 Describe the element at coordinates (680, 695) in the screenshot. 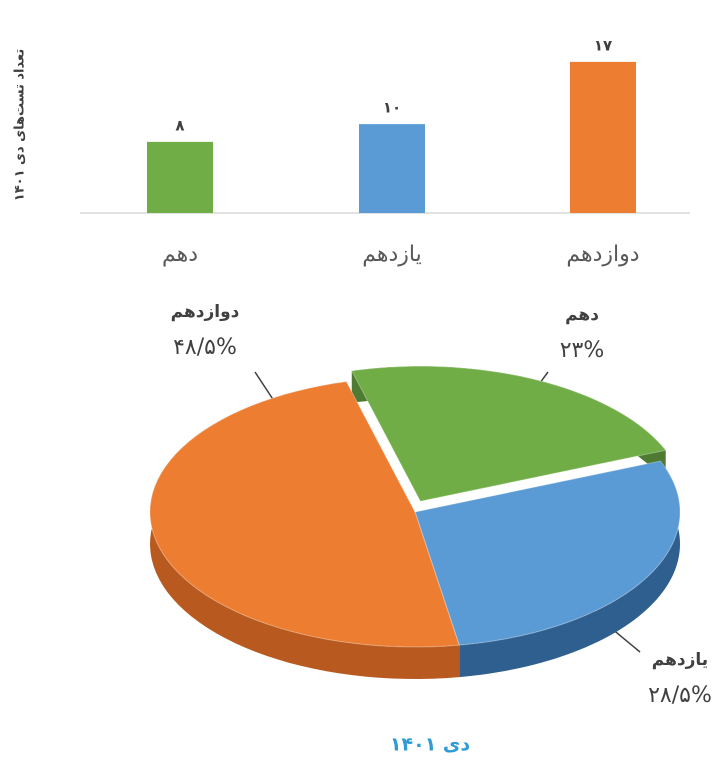

I see `slice-value: ۲۸/۵%` at that location.